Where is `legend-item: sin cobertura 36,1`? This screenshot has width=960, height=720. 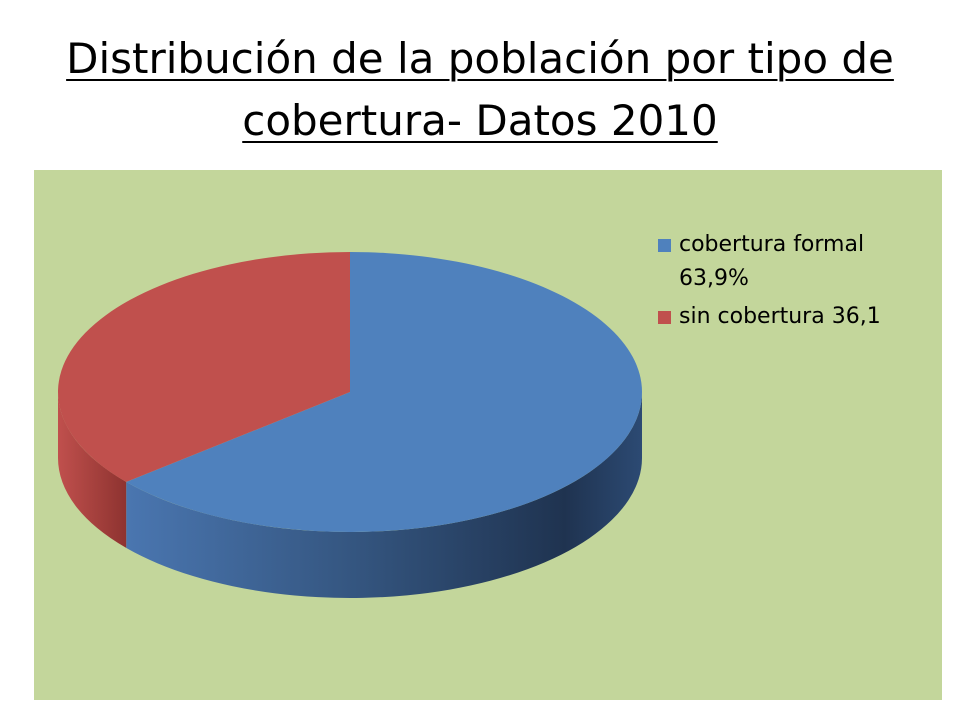
legend-item: sin cobertura 36,1 is located at coordinates (793, 317).